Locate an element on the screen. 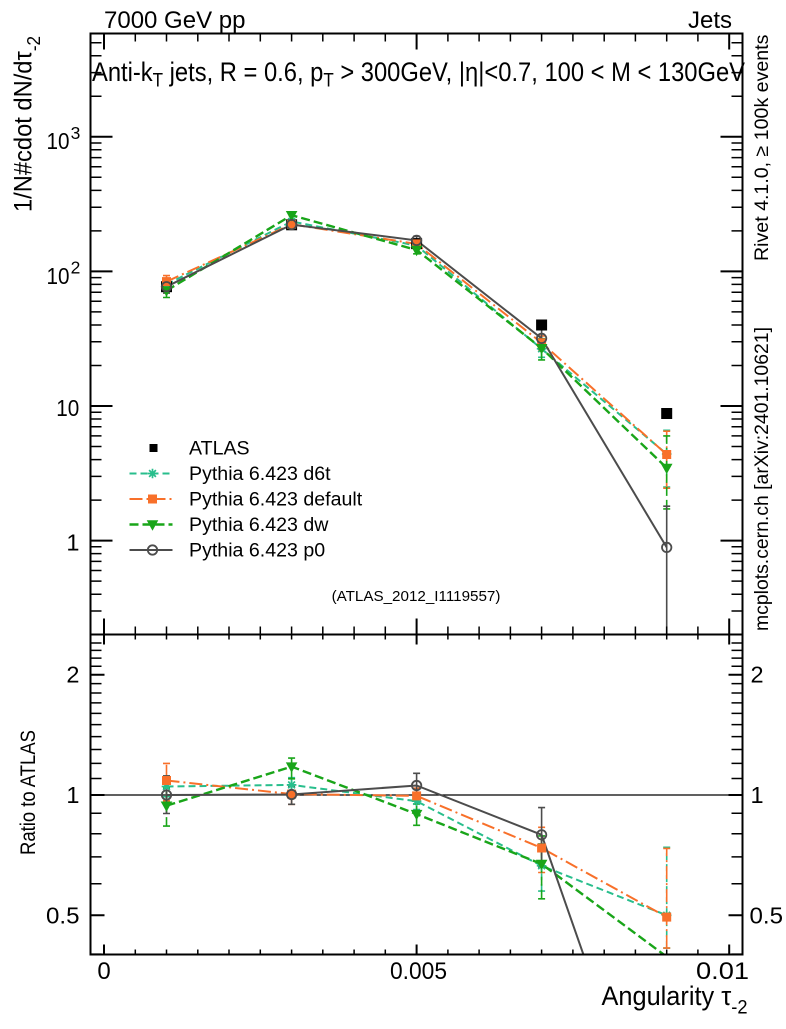  svg-text: Ratio to ATLAS is located at coordinates (28, 792).